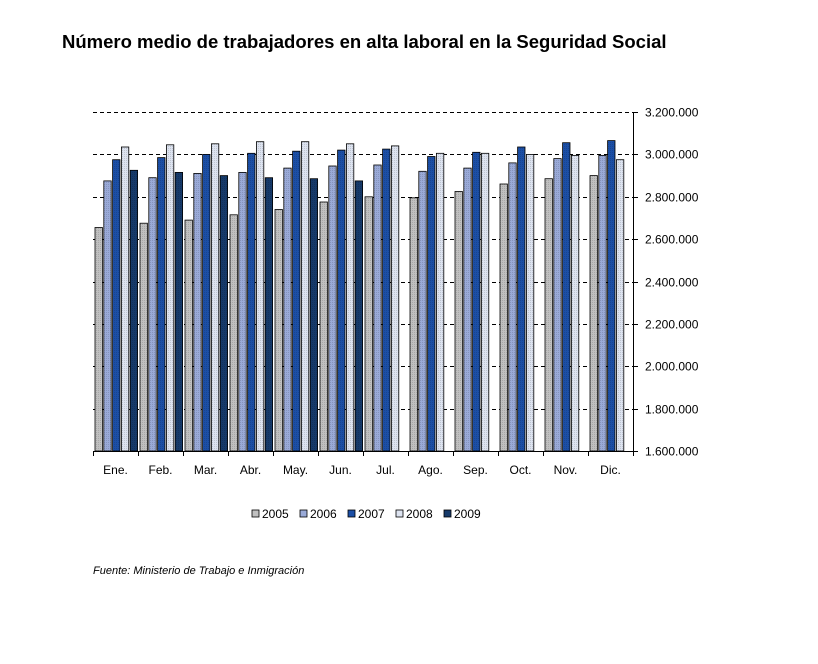 The image size is (818, 664). Describe the element at coordinates (520, 470) in the screenshot. I see `x-tick-label: Oct.` at that location.